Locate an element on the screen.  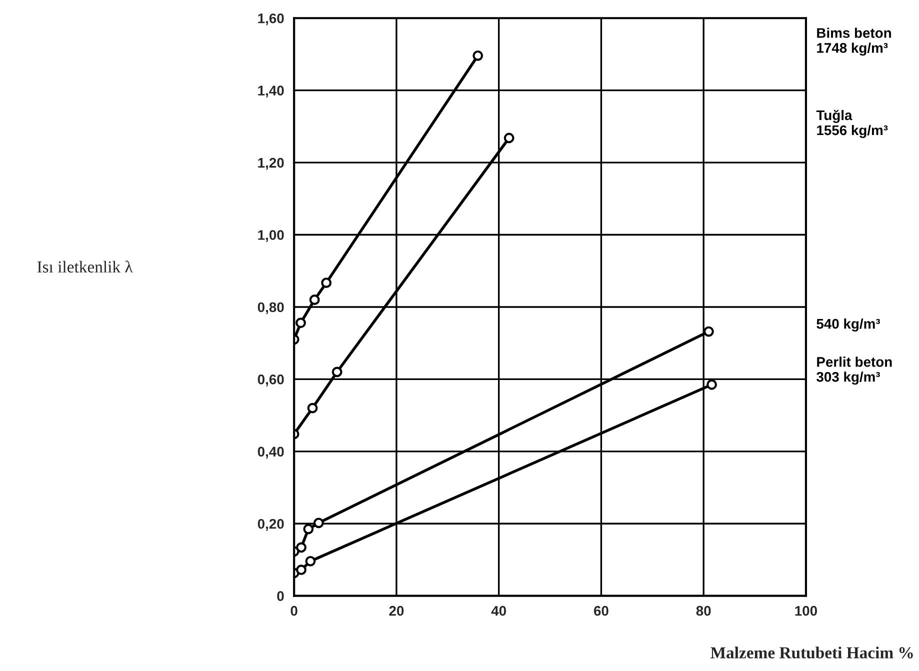
x-tick-label: 20 is located at coordinates (396, 611).